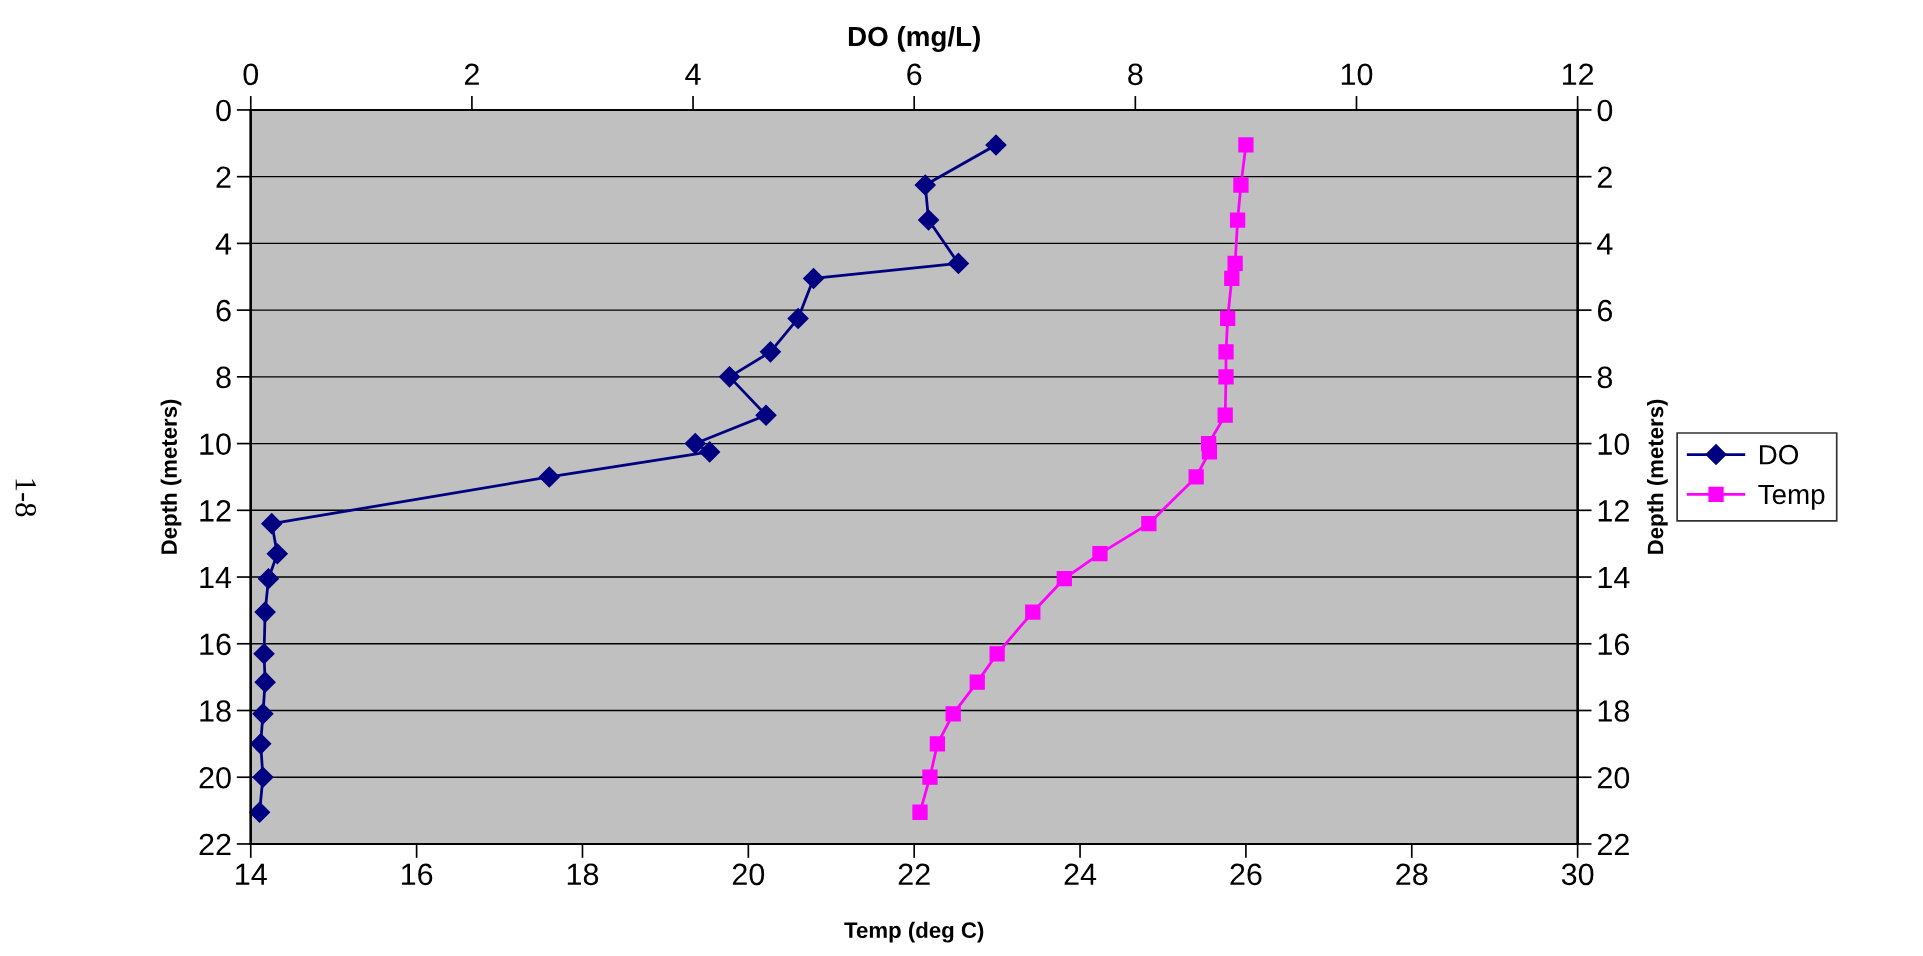 This screenshot has height=956, width=1923. I want to click on y2-tick-label: 2, so click(1604, 177).